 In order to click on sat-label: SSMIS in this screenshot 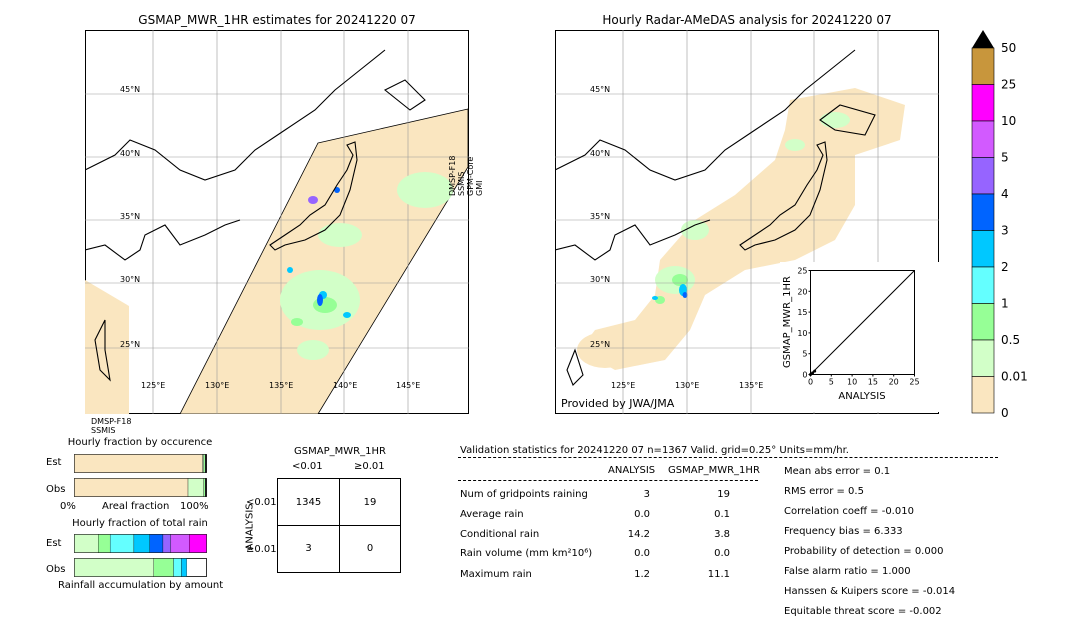, I will do `click(461, 184)`.